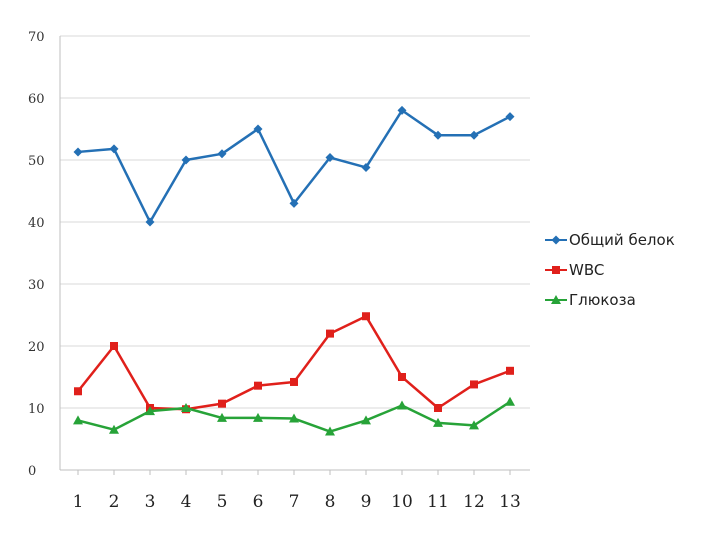 This screenshot has width=720, height=540. Describe the element at coordinates (602, 300) in the screenshot. I see `legend-label: Глюкоза` at that location.